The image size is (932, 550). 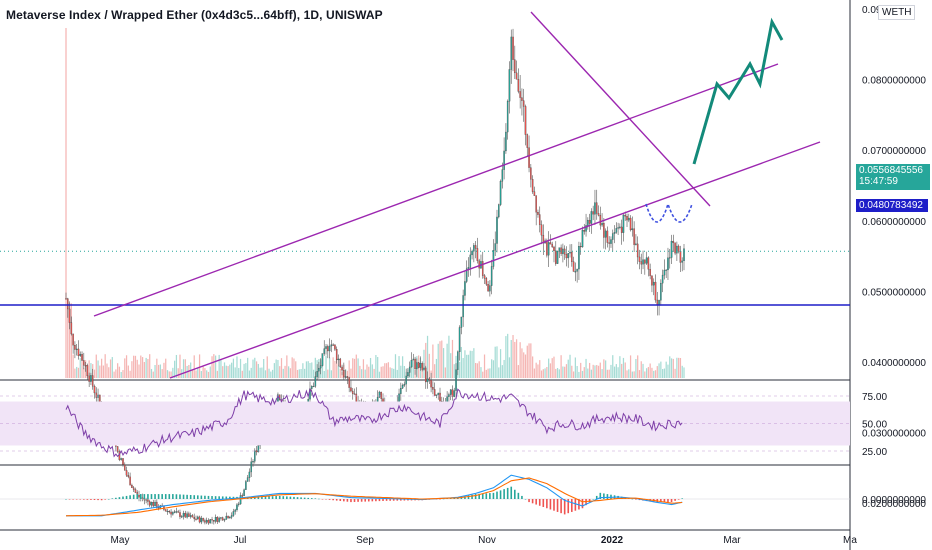 I want to click on time-tick-label: 2022, so click(x=612, y=540).